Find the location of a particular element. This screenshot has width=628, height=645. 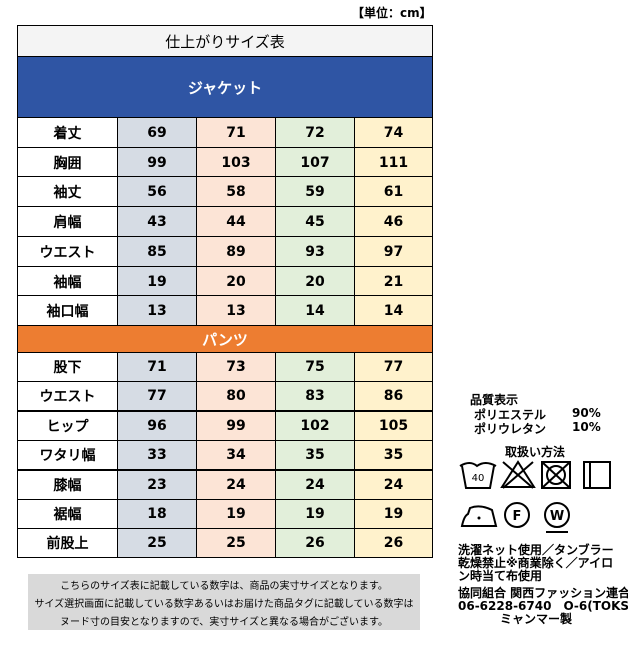

cell-label: 着丈 is located at coordinates (67, 132).